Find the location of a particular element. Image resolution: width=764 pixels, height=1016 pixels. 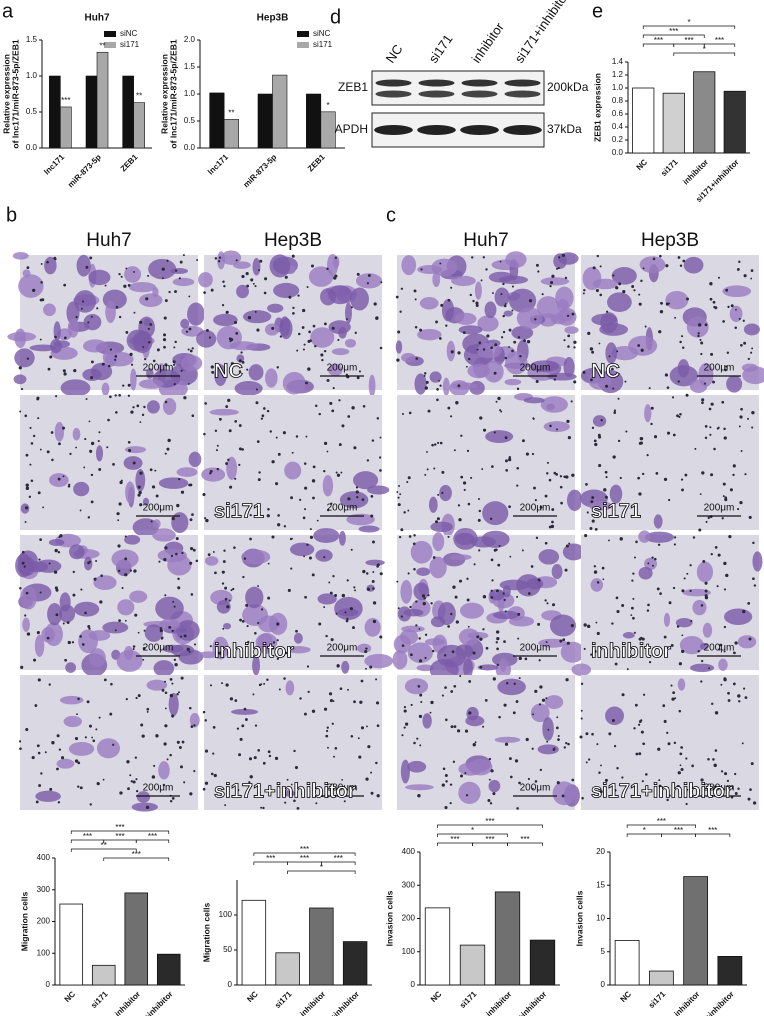

micrograph is located at coordinates (289, 324).